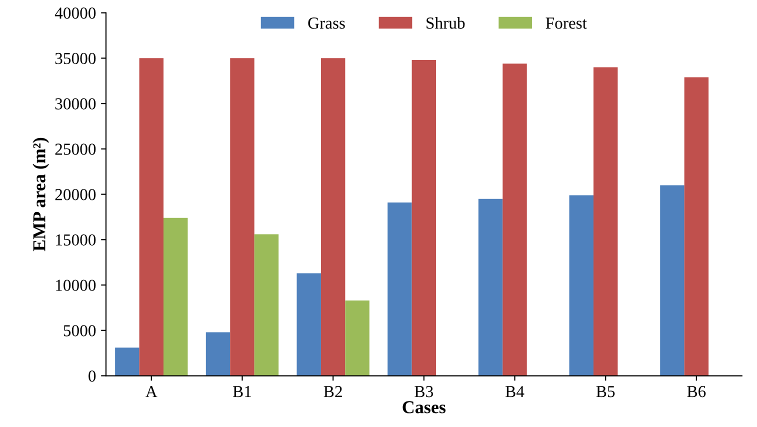 The height and width of the screenshot is (427, 757). I want to click on y-tick-label: 5000, so click(80, 330).